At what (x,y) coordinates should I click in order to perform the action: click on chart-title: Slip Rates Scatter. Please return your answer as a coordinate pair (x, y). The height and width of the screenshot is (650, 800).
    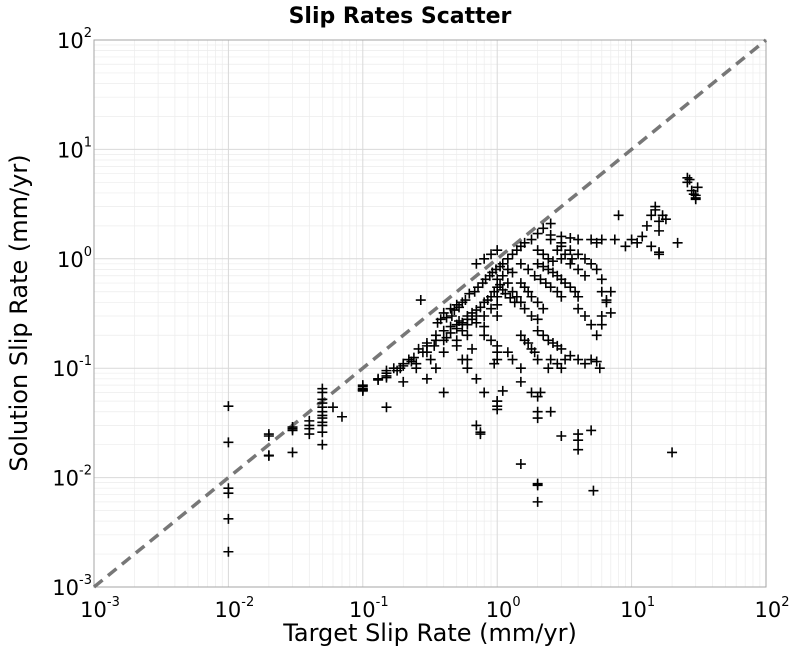
    Looking at the image, I should click on (400, 16).